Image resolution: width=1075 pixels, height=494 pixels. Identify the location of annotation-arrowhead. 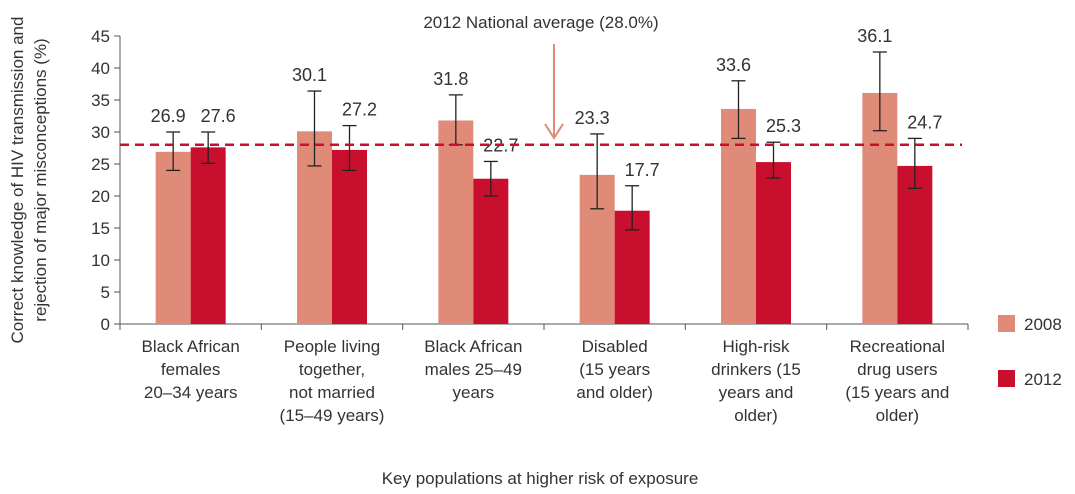
(554, 131).